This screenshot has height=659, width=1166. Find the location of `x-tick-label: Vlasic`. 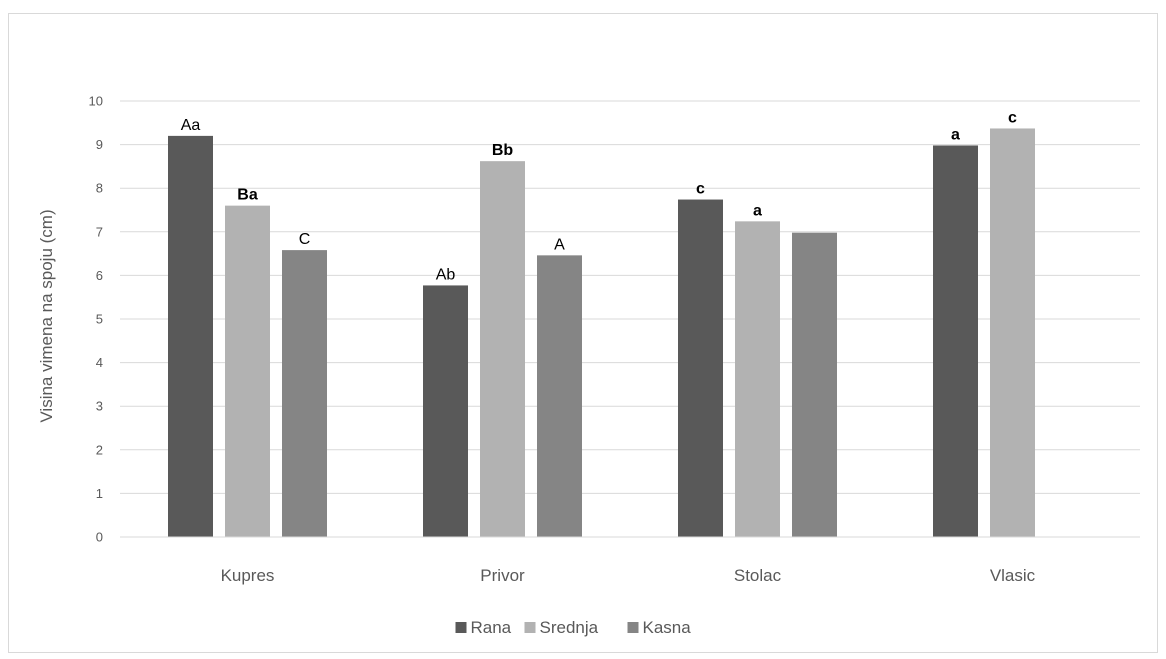

x-tick-label: Vlasic is located at coordinates (1013, 575).